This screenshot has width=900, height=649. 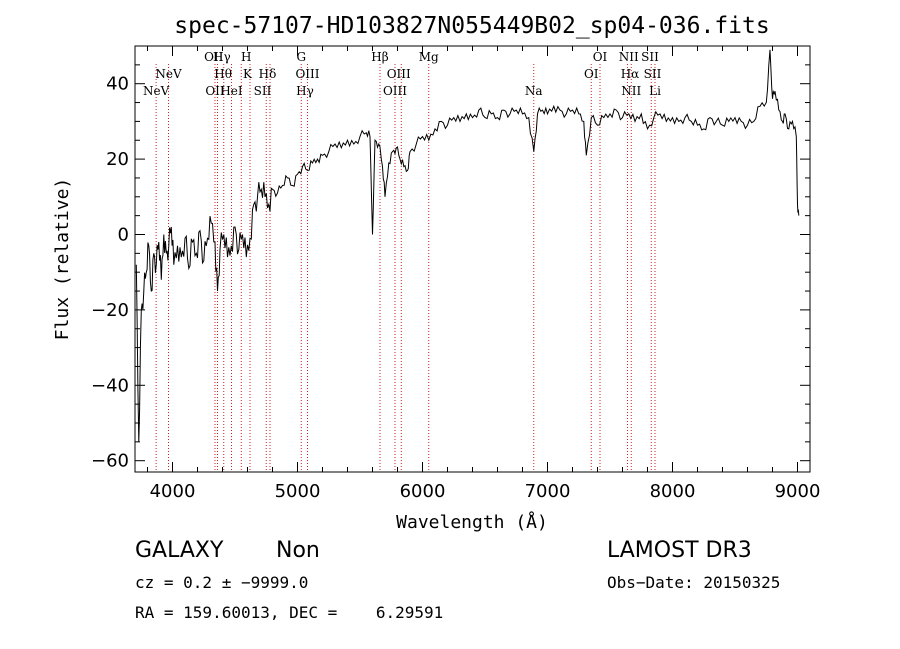 What do you see at coordinates (298, 491) in the screenshot?
I see `x-tick-label: 5000` at bounding box center [298, 491].